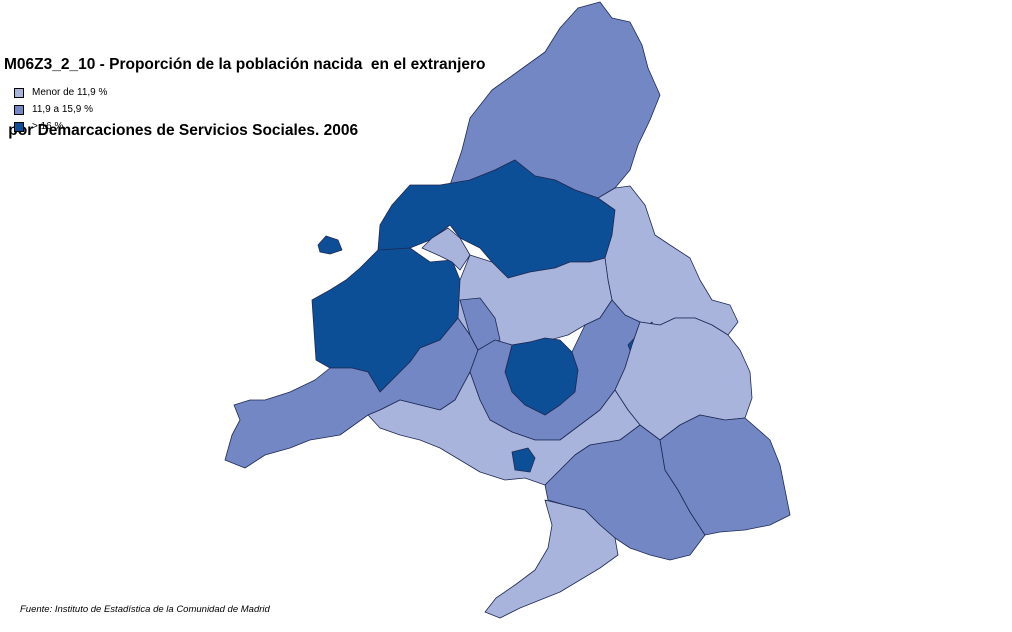 The image size is (1012, 632). I want to click on region-central-west-mid, so click(480, 324).